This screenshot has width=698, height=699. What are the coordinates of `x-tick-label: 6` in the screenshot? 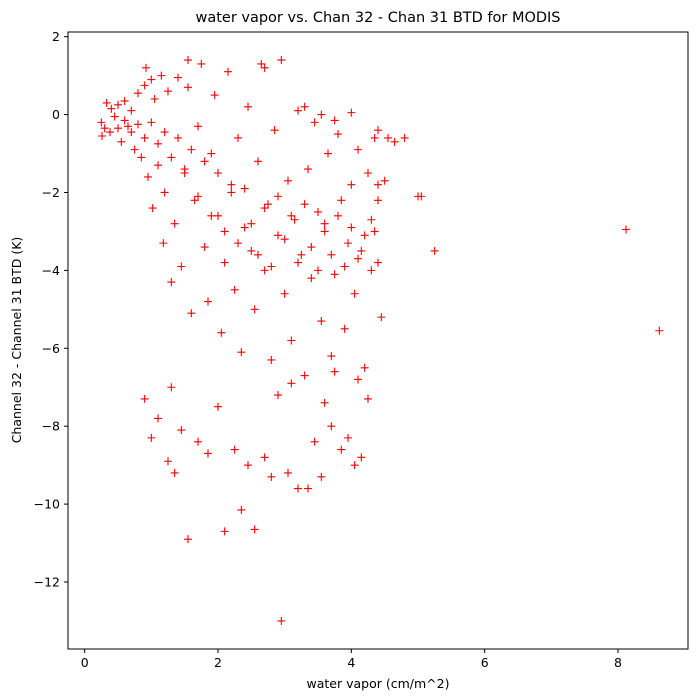 It's located at (485, 662).